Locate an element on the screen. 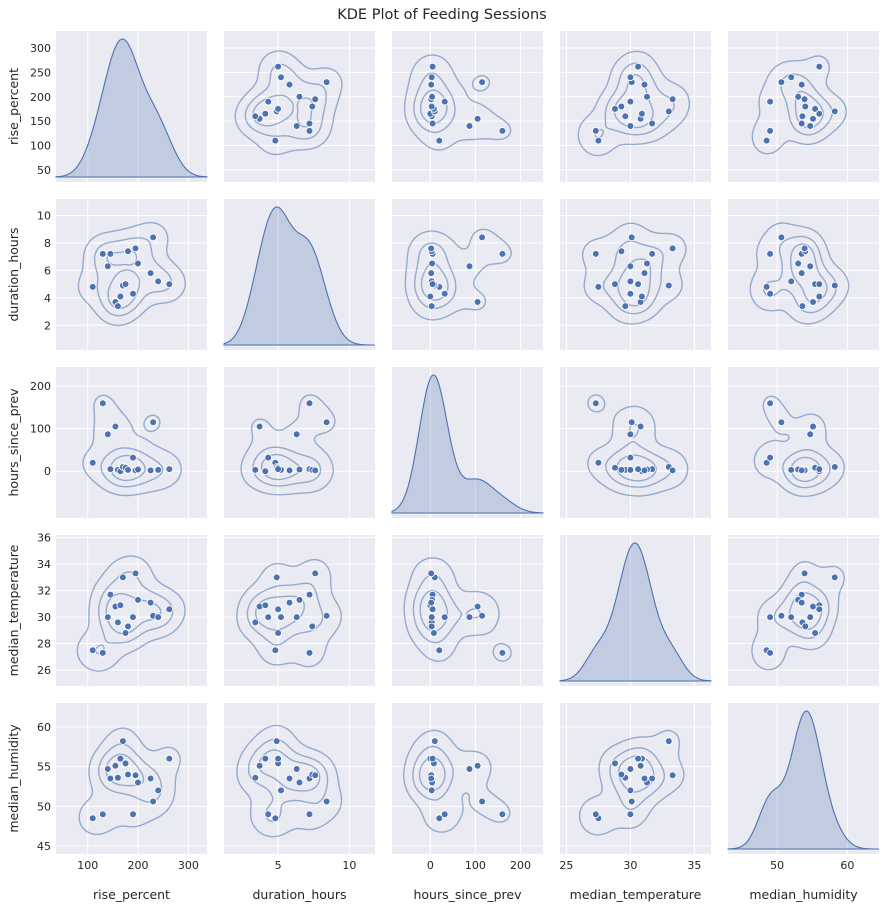  x-tick-label: 5 is located at coordinates (278, 865).